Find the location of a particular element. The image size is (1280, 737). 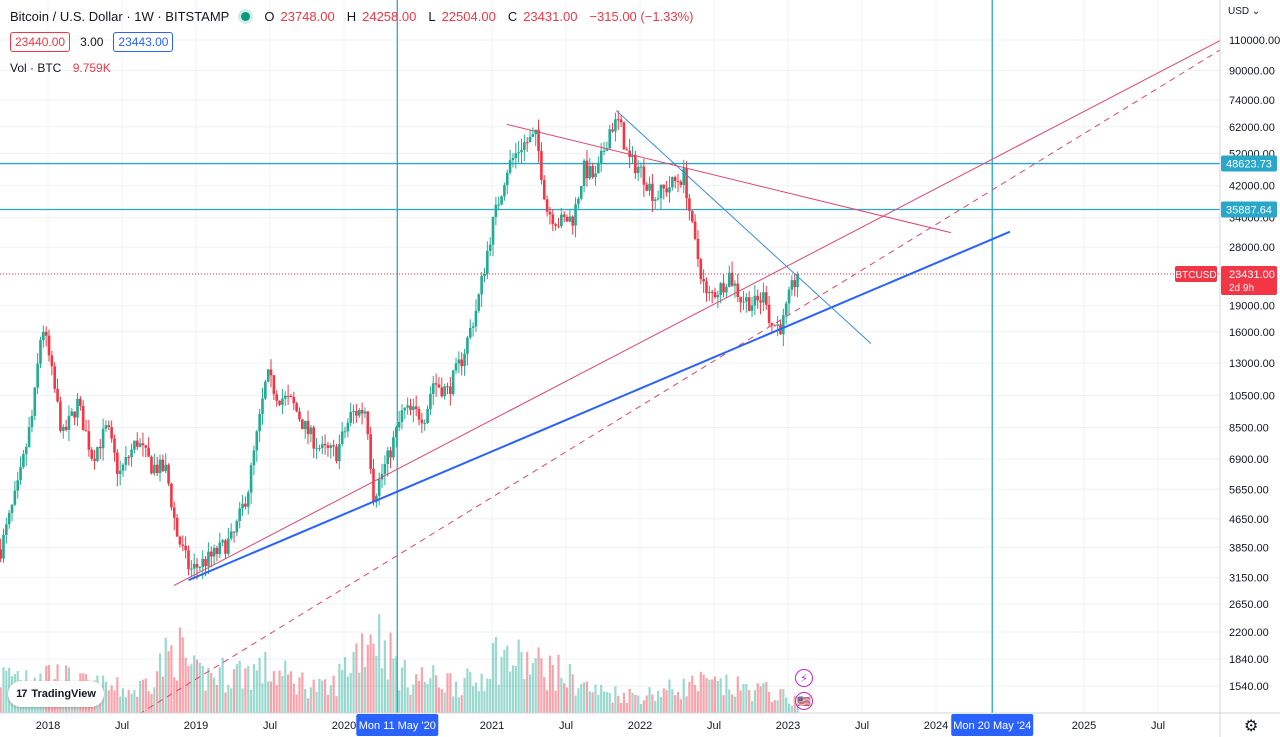

spread-value: 3.00 is located at coordinates (92, 42).